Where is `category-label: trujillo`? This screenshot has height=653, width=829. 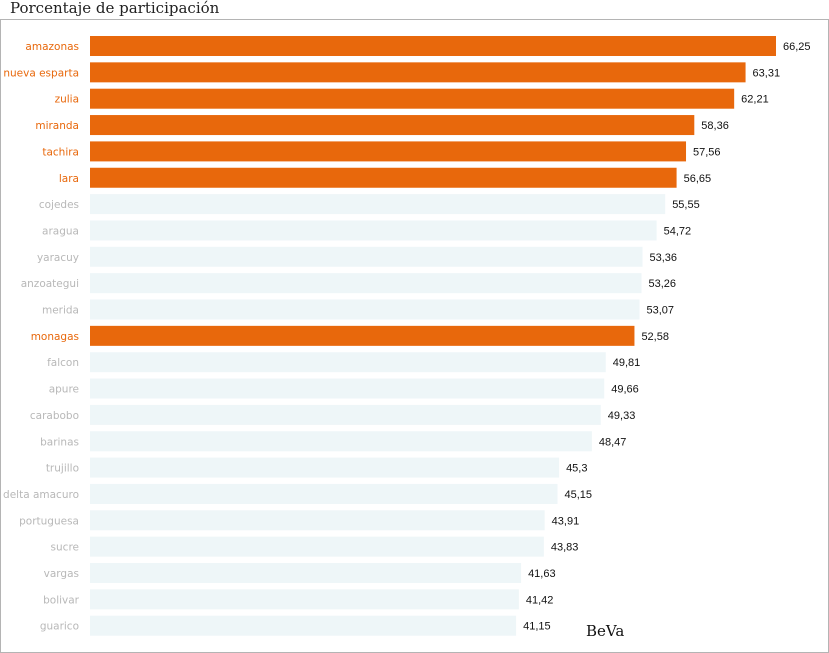 category-label: trujillo is located at coordinates (62, 469).